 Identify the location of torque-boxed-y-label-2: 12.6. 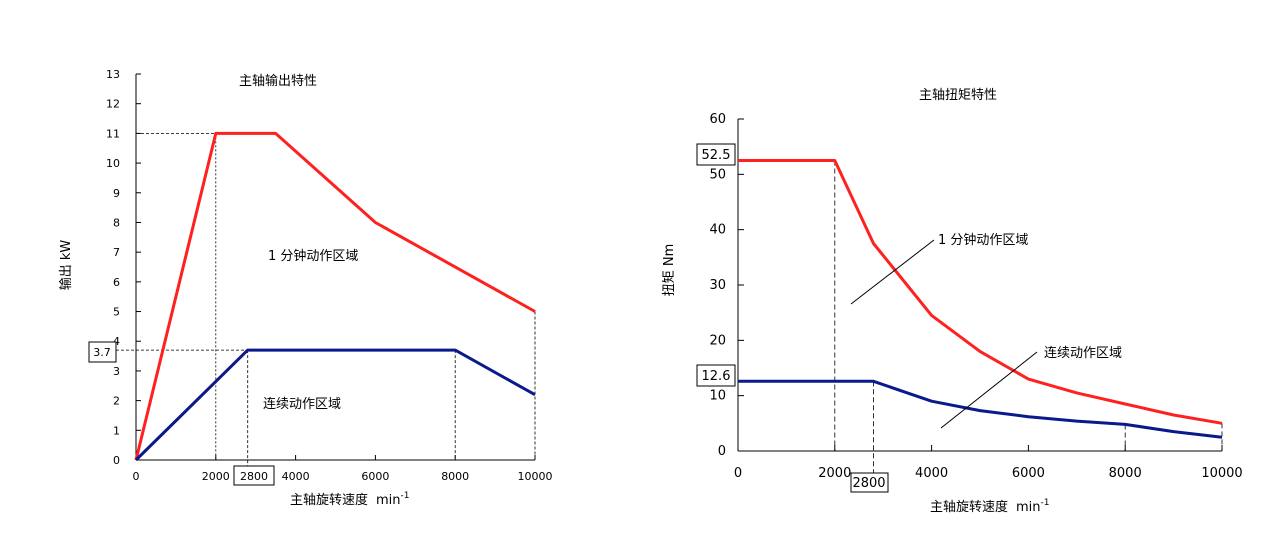
(716, 376).